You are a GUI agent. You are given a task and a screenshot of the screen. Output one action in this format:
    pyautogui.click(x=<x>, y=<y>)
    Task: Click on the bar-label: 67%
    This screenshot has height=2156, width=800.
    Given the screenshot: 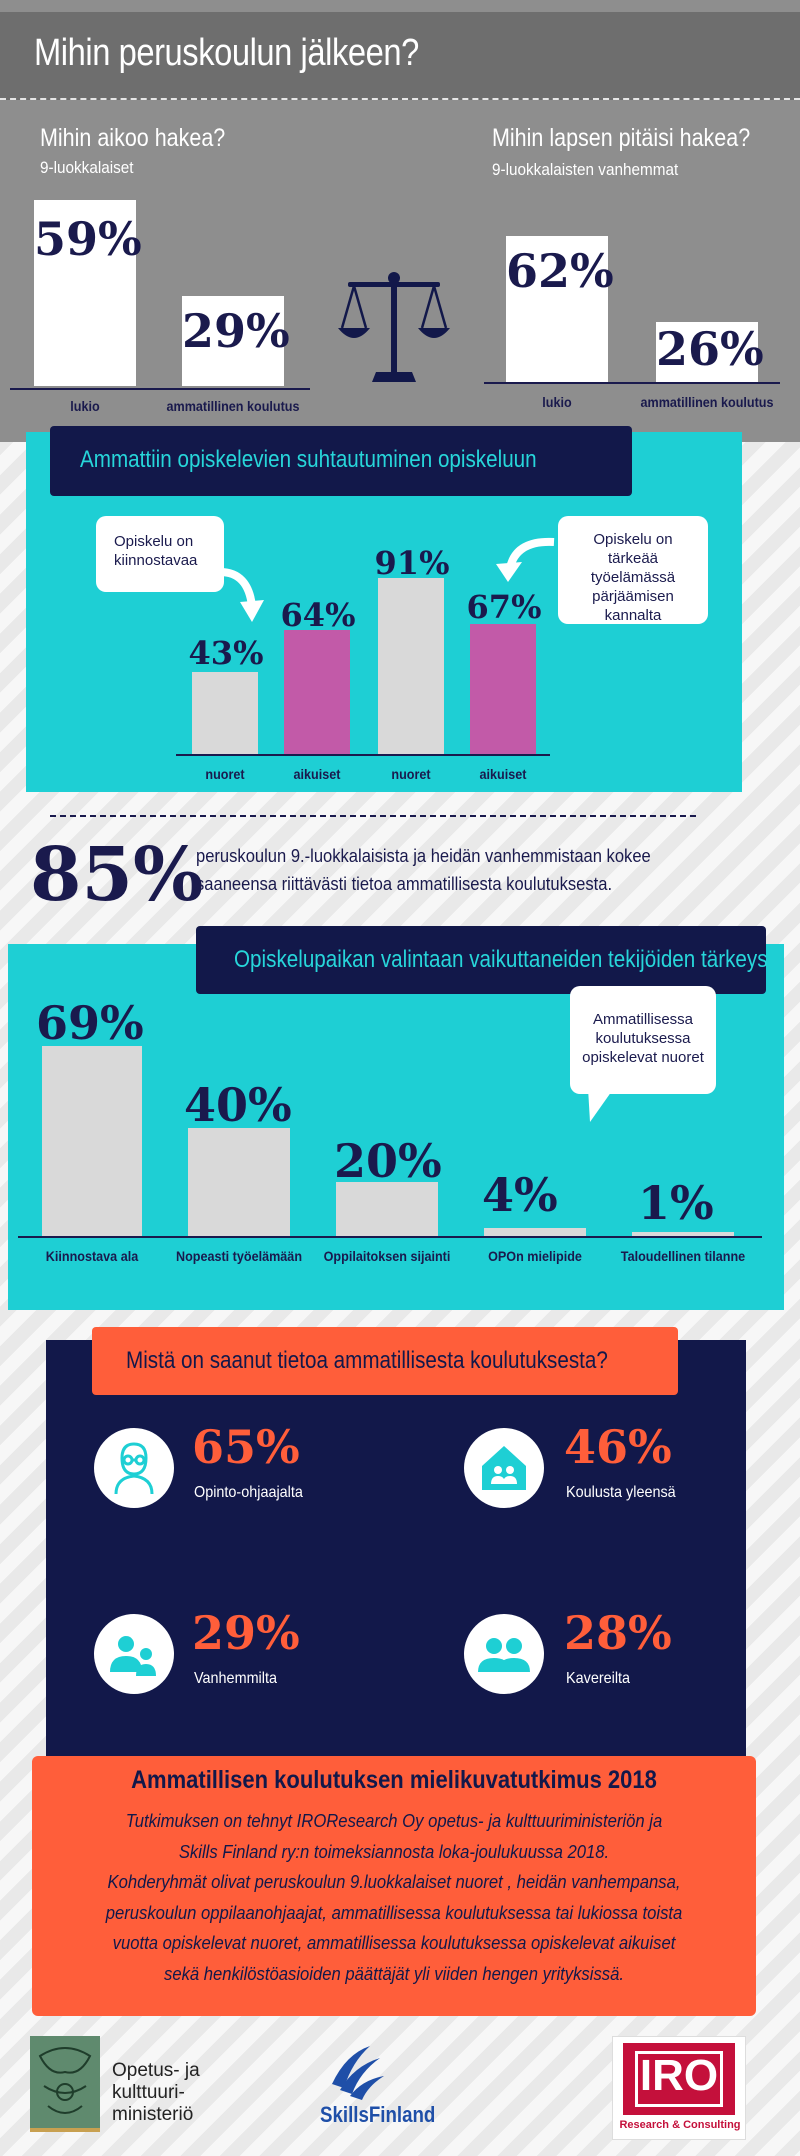 What is the action you would take?
    pyautogui.click(x=504, y=607)
    